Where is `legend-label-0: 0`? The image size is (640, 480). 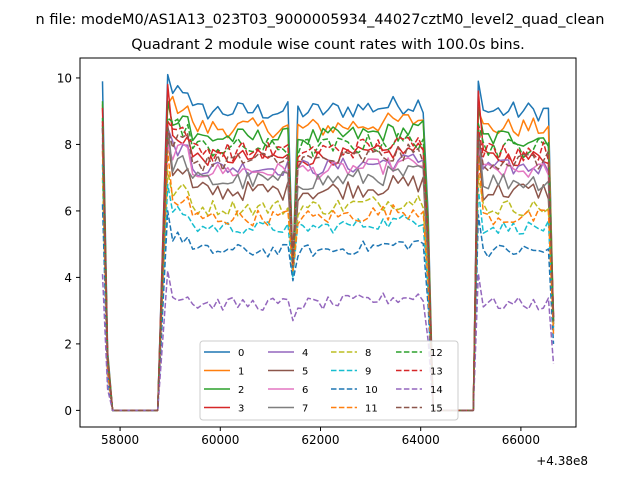 legend-label-0: 0 is located at coordinates (241, 353).